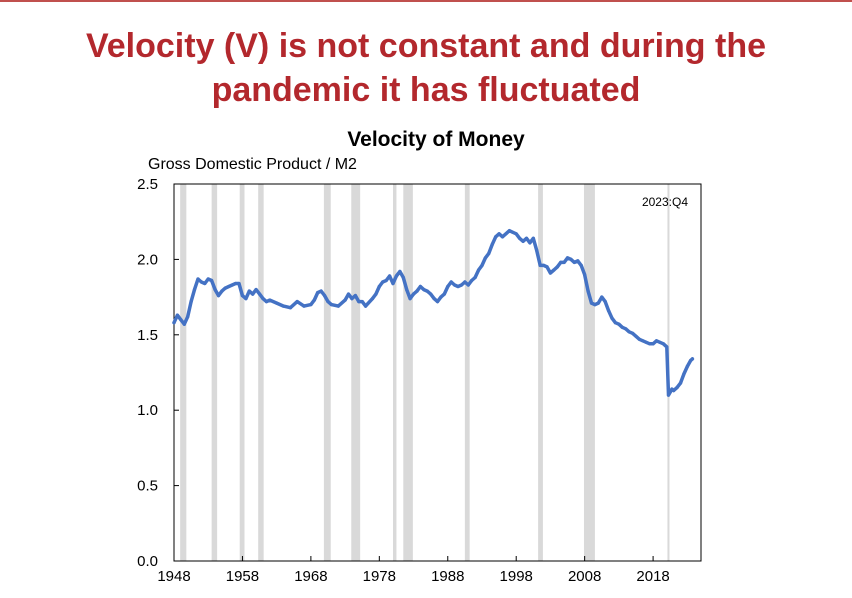 The height and width of the screenshot is (598, 852). Describe the element at coordinates (426, 1) in the screenshot. I see `top-accent-rule` at that location.